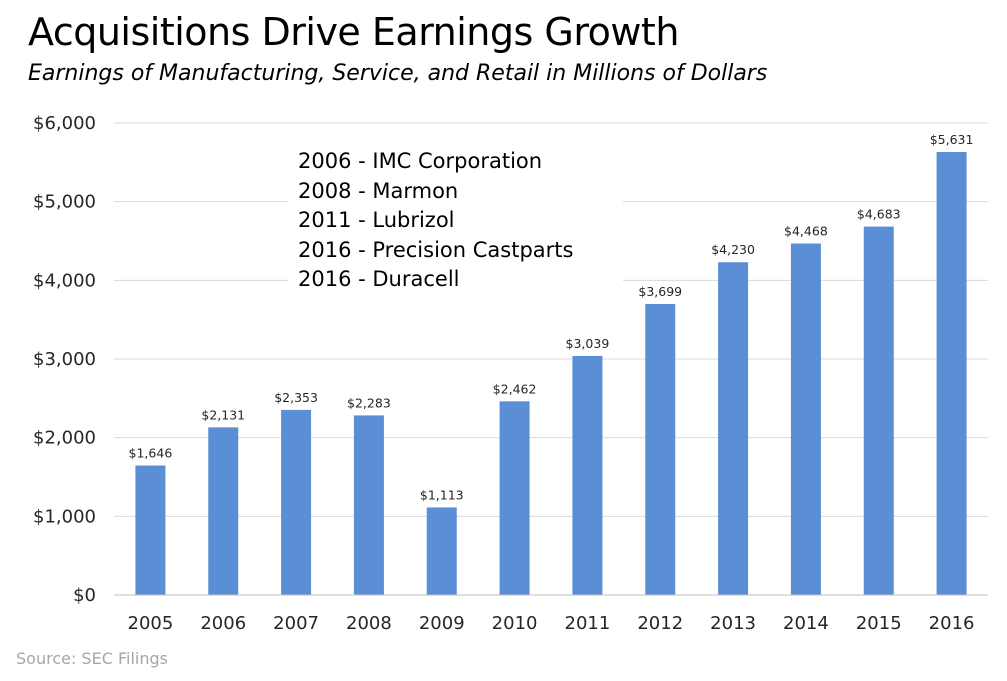 Image resolution: width=1007 pixels, height=681 pixels. What do you see at coordinates (879, 214) in the screenshot?
I see `data-label: $4,683` at bounding box center [879, 214].